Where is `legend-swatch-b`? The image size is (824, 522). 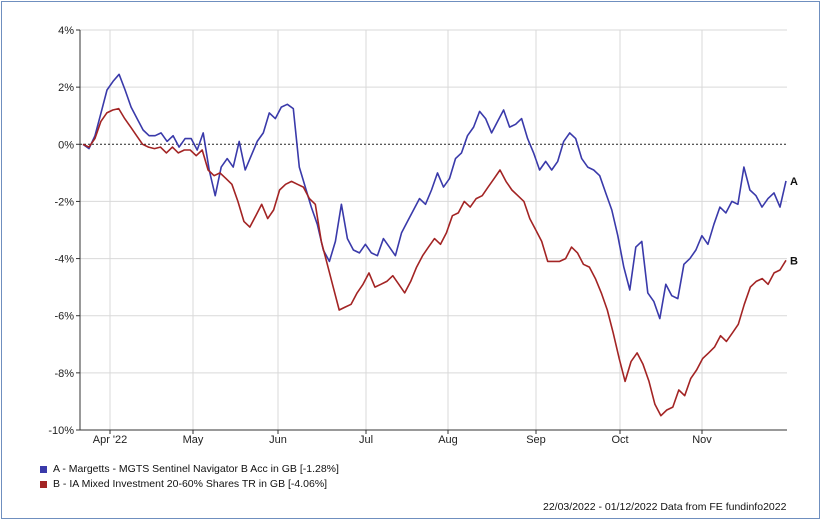
legend-swatch-b is located at coordinates (43, 484).